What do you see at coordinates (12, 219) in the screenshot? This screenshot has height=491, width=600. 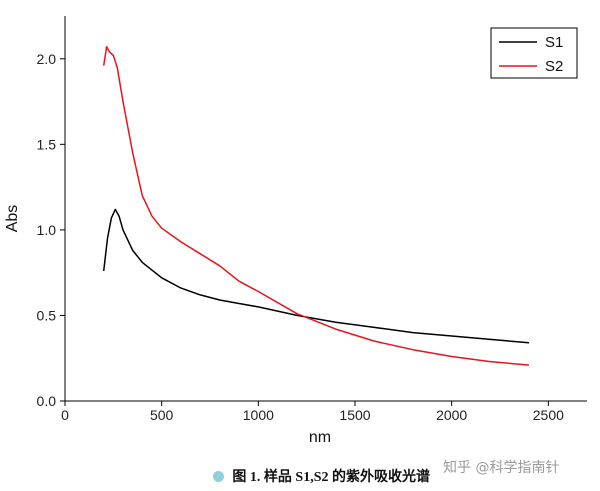 I see `y-axis-title: Abs` at bounding box center [12, 219].